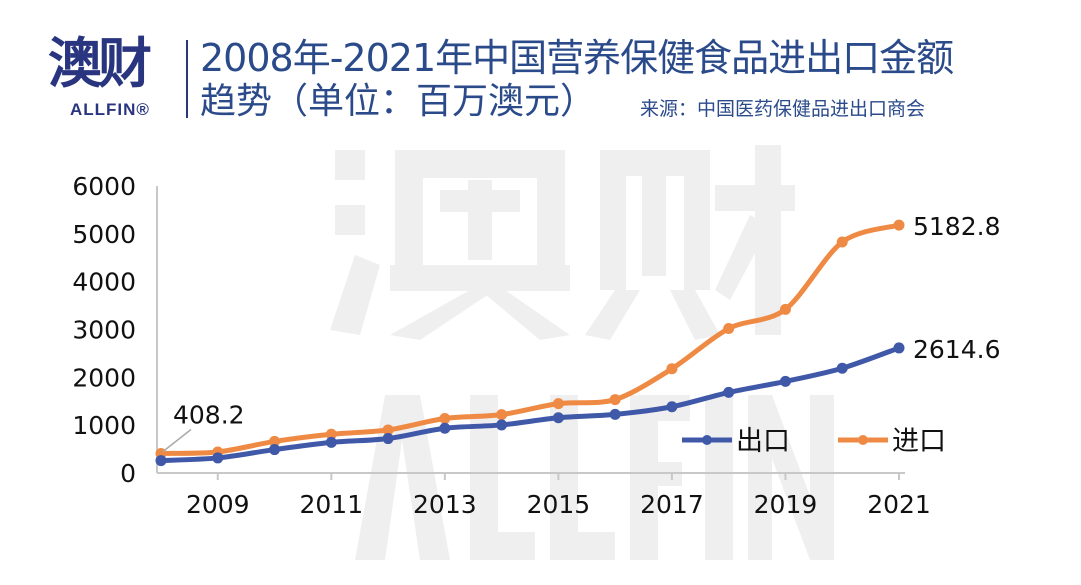 The height and width of the screenshot is (585, 1081). What do you see at coordinates (562, 242) in the screenshot?
I see `watermark-cn-picture` at bounding box center [562, 242].